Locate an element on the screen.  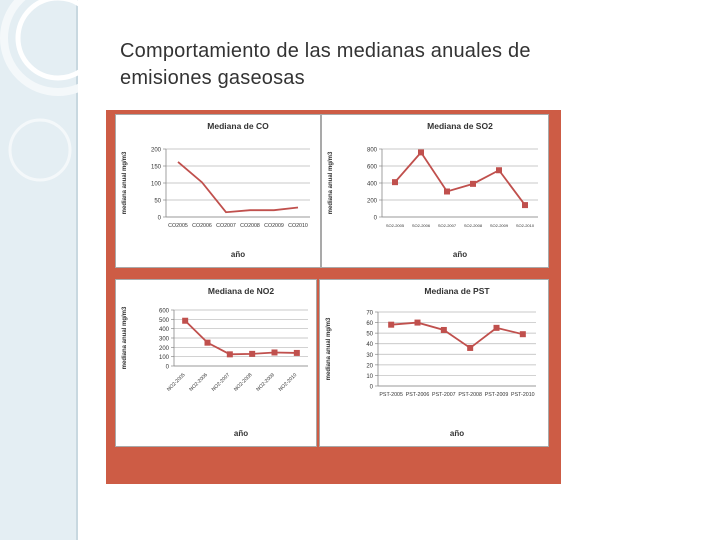
y-tick-label: 500 is located at coordinates (164, 321).